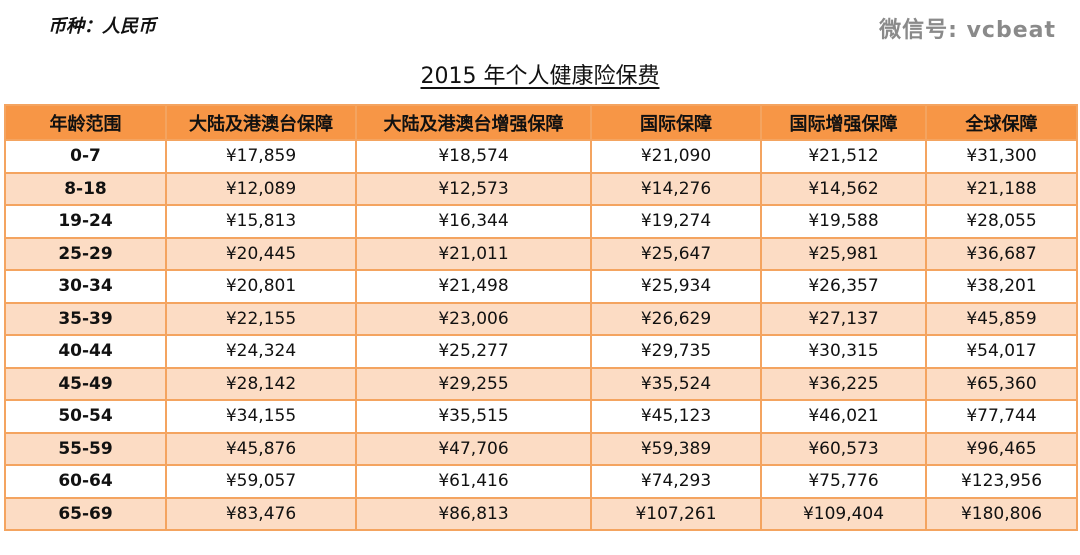  Describe the element at coordinates (843, 188) in the screenshot. I see `premium-cell: ¥14,562` at that location.